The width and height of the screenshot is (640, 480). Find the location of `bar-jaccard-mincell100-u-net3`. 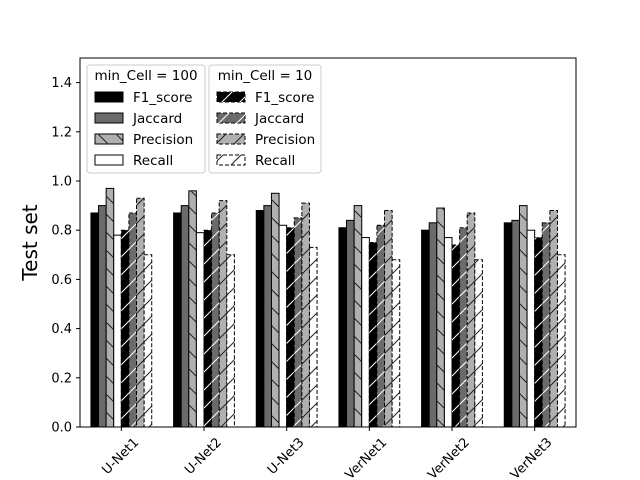

bar-jaccard-mincell100-u-net3 is located at coordinates (267, 316).